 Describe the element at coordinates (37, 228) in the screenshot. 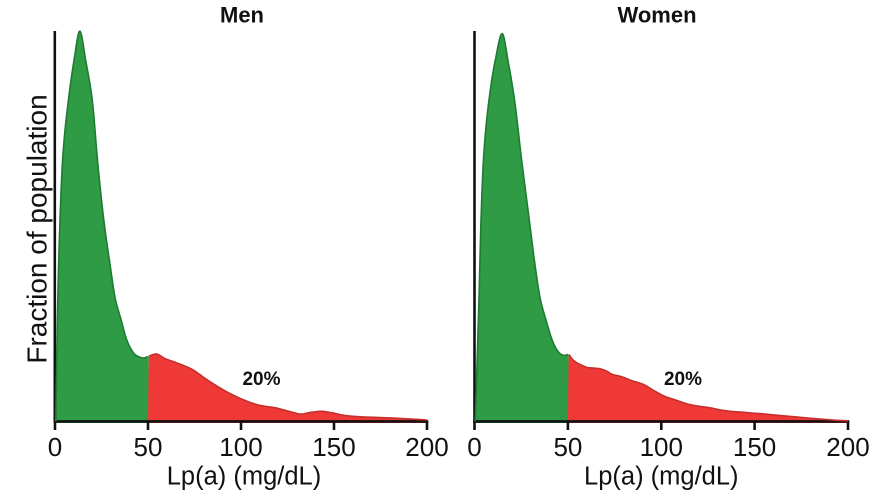

I see `svg-text: Fraction of population` at that location.